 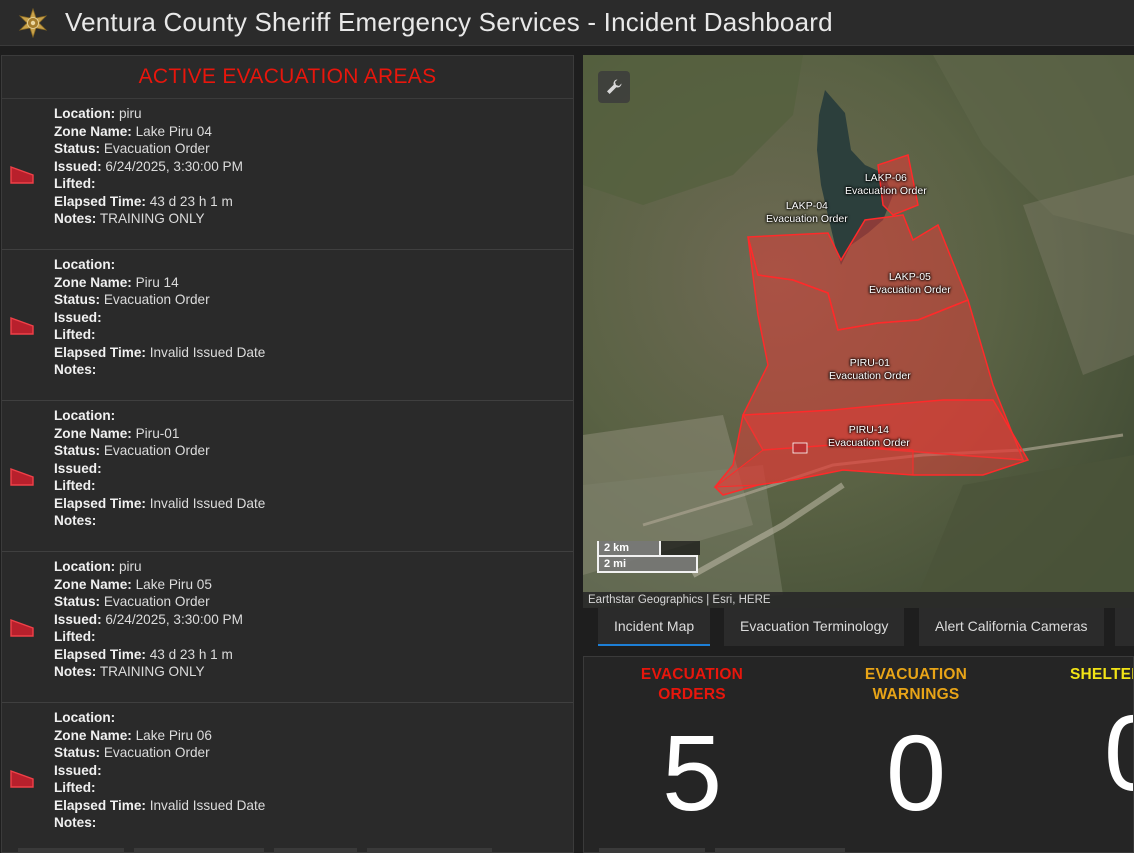 I want to click on field-zone-name: Zone Name: Piru-01, so click(x=313, y=434).